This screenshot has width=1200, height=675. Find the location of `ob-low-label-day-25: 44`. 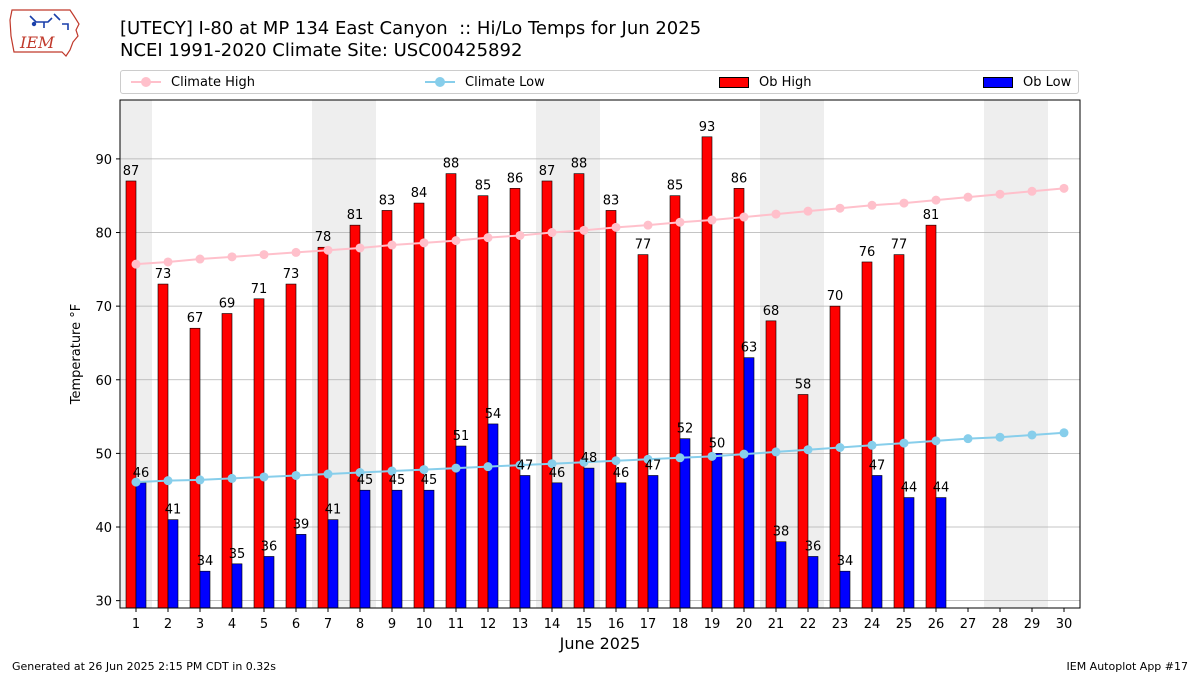

ob-low-label-day-25: 44 is located at coordinates (909, 488).